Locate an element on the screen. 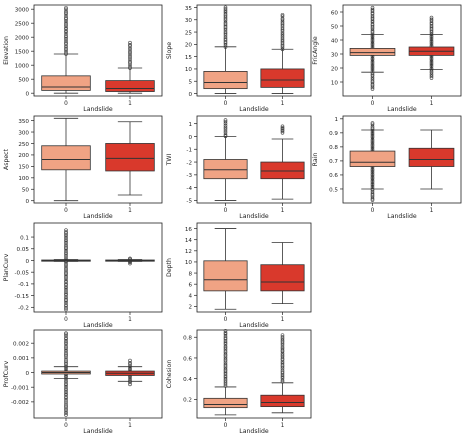 The height and width of the screenshot is (447, 474). y-tick-label: 5 is located at coordinates (190, 83).